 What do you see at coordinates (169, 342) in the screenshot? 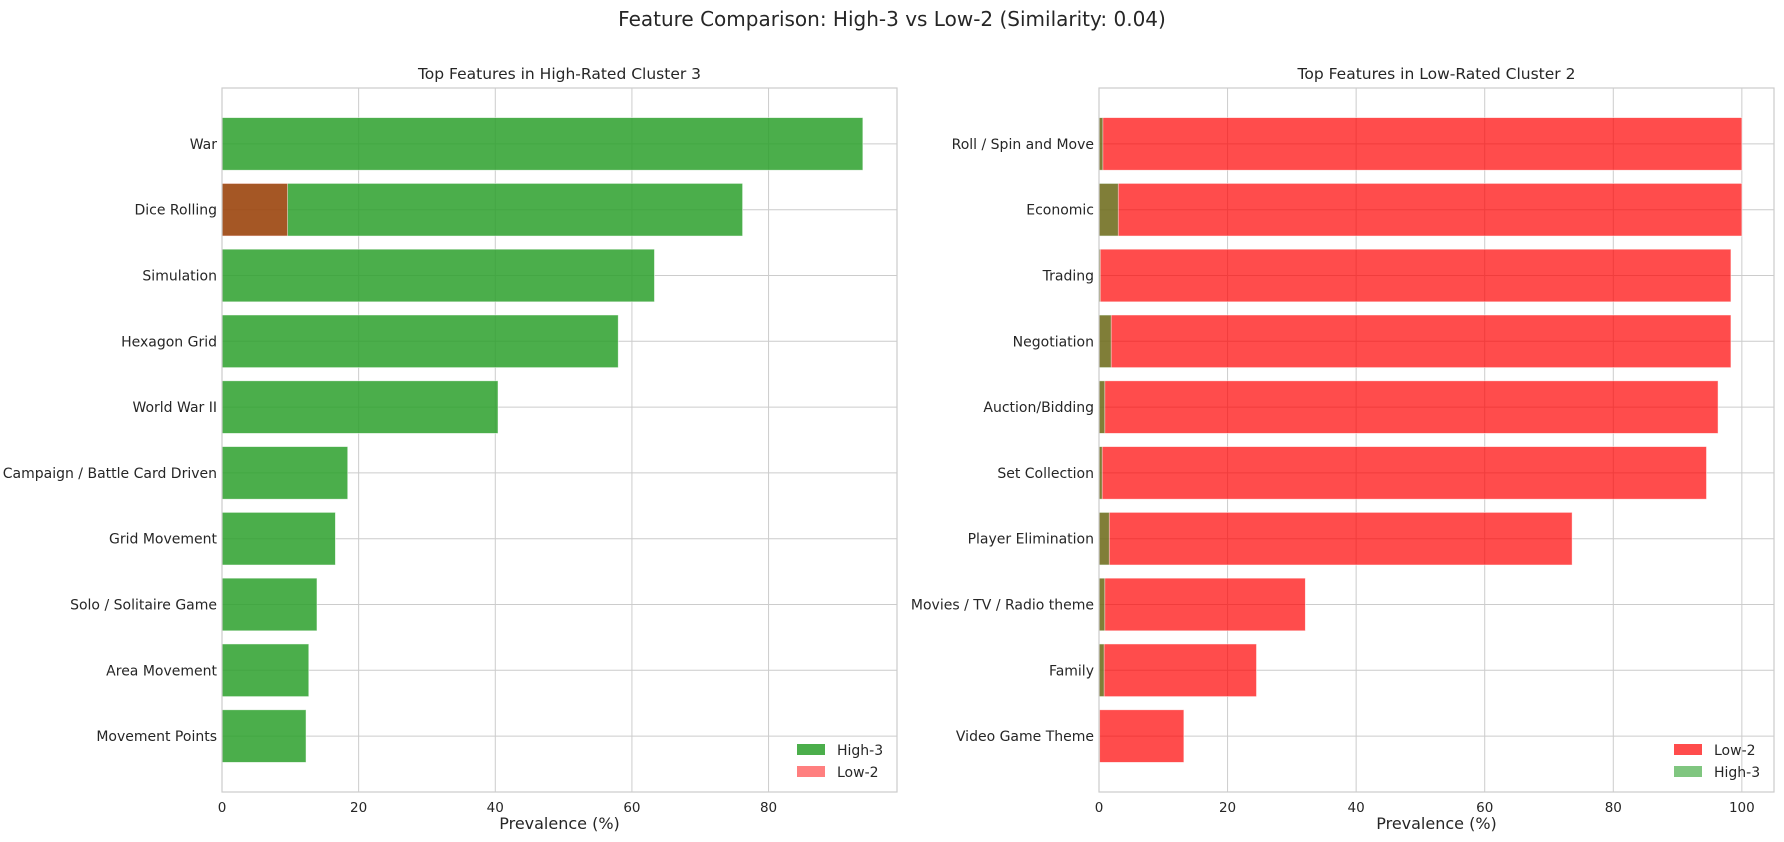
I see `y-tick-label: Hexagon Grid` at bounding box center [169, 342].